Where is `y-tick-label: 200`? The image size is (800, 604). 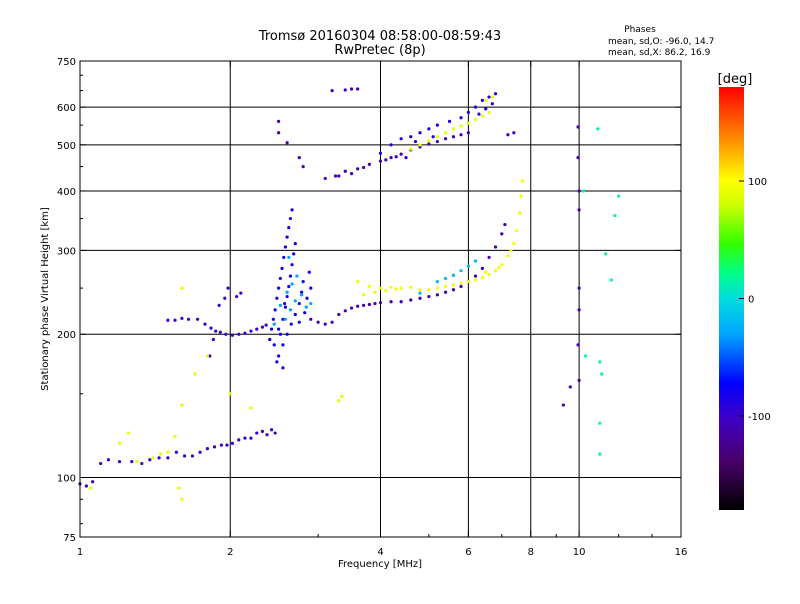 y-tick-label: 200 is located at coordinates (66, 335).